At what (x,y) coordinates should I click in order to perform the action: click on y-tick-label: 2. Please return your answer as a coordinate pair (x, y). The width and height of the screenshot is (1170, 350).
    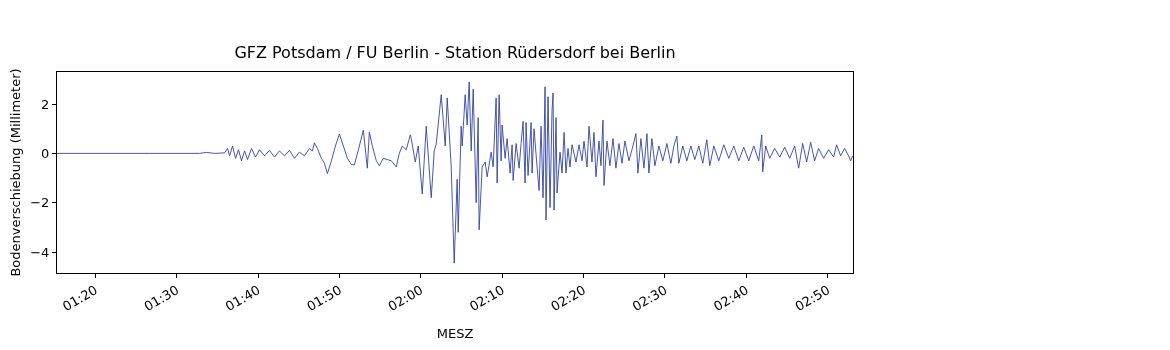
    Looking at the image, I should click on (45, 104).